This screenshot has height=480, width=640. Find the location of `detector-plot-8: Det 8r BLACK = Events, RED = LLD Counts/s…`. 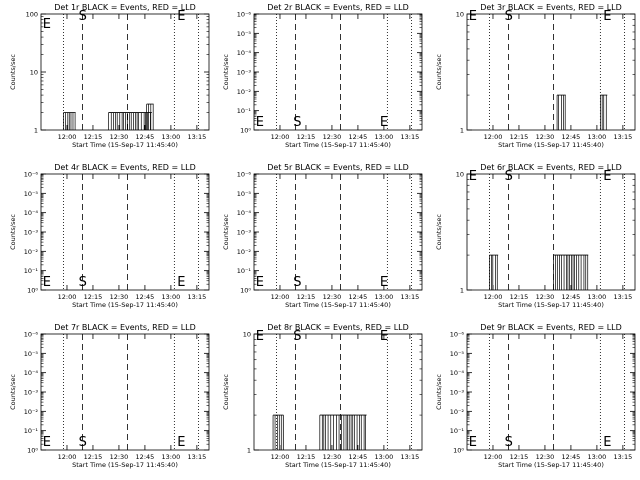

detector-plot-8: Det 8r BLACK = Events, RED = LLD Counts/s… is located at coordinates (322, 396).